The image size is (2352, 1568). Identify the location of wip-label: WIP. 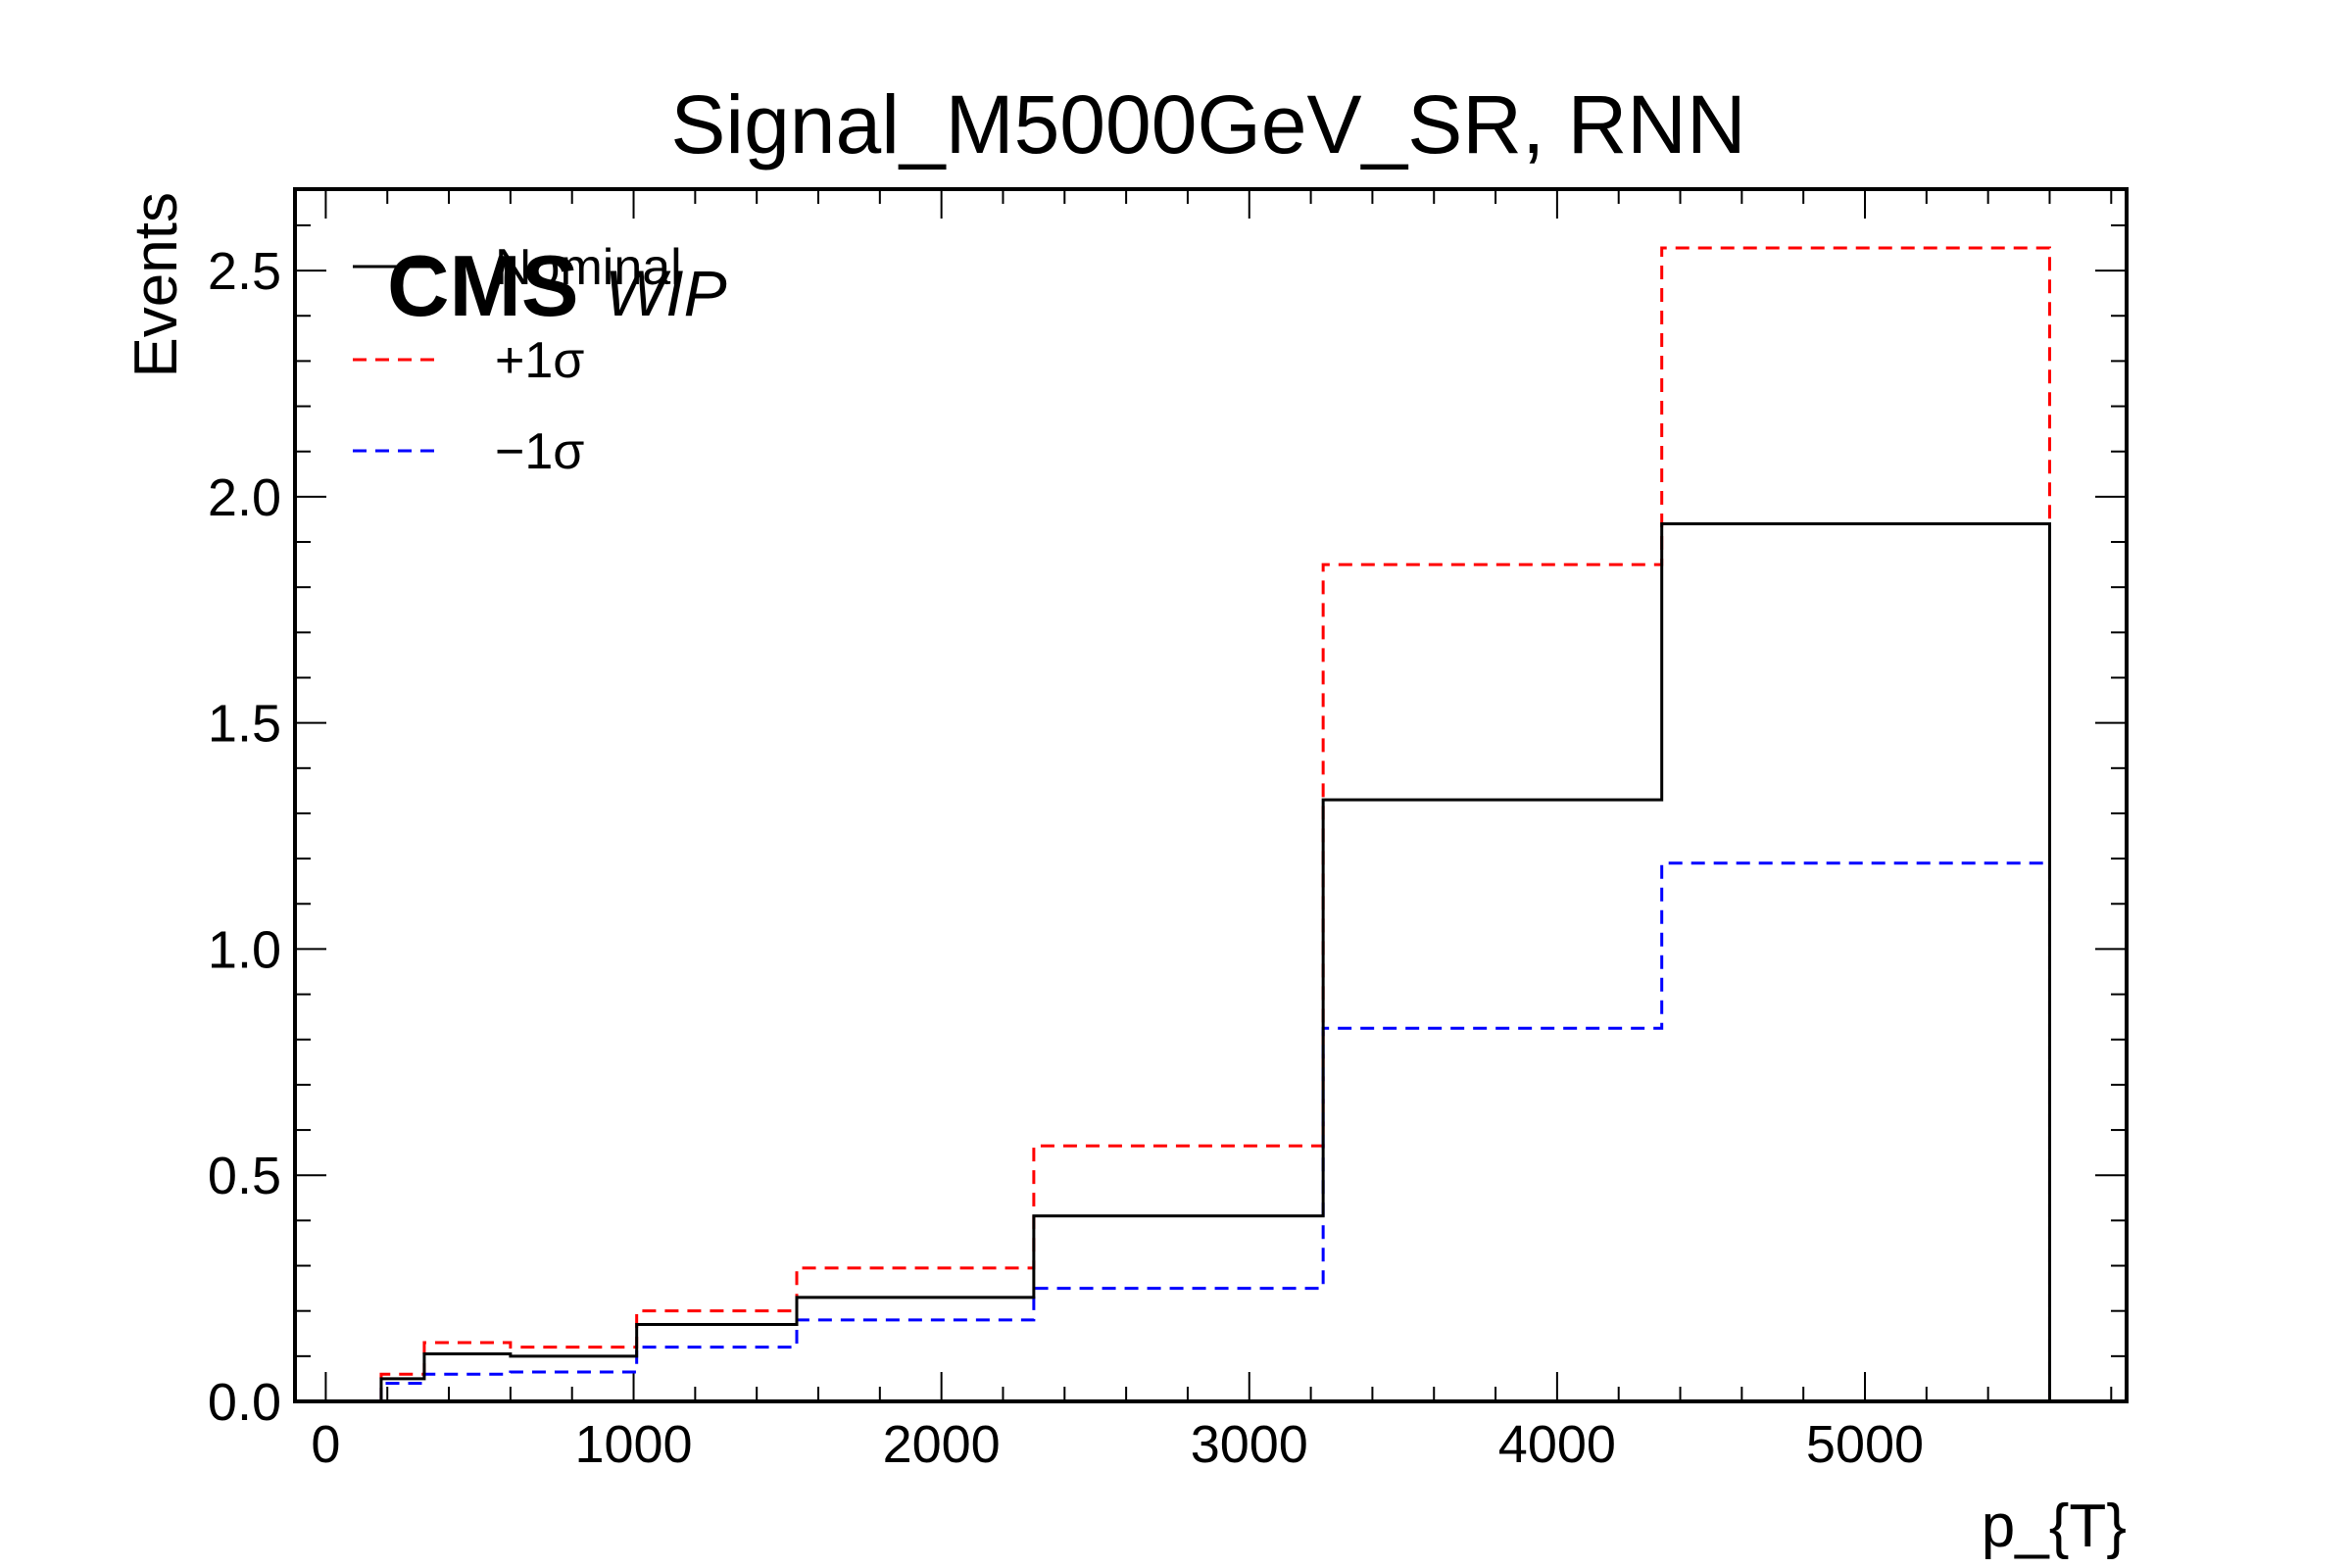
(666, 293).